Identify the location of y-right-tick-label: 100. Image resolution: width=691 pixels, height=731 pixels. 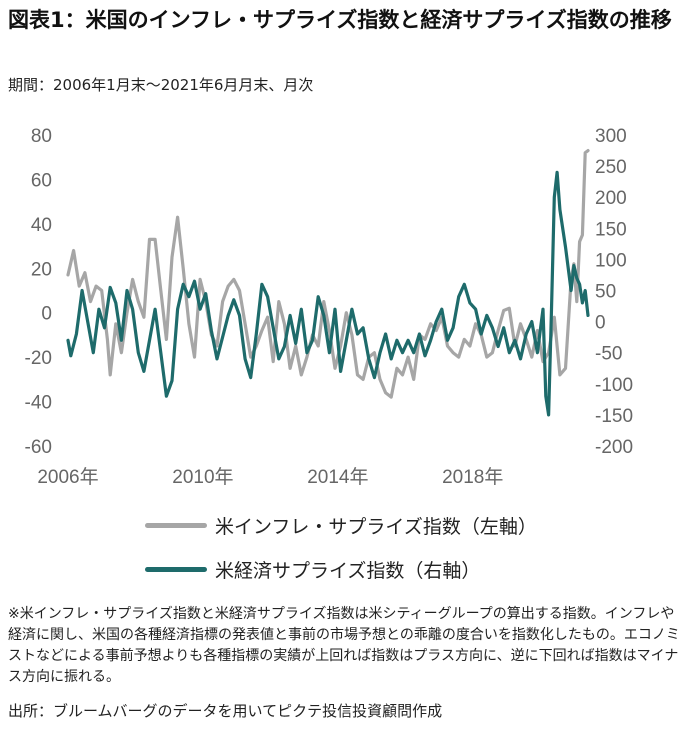
(611, 260).